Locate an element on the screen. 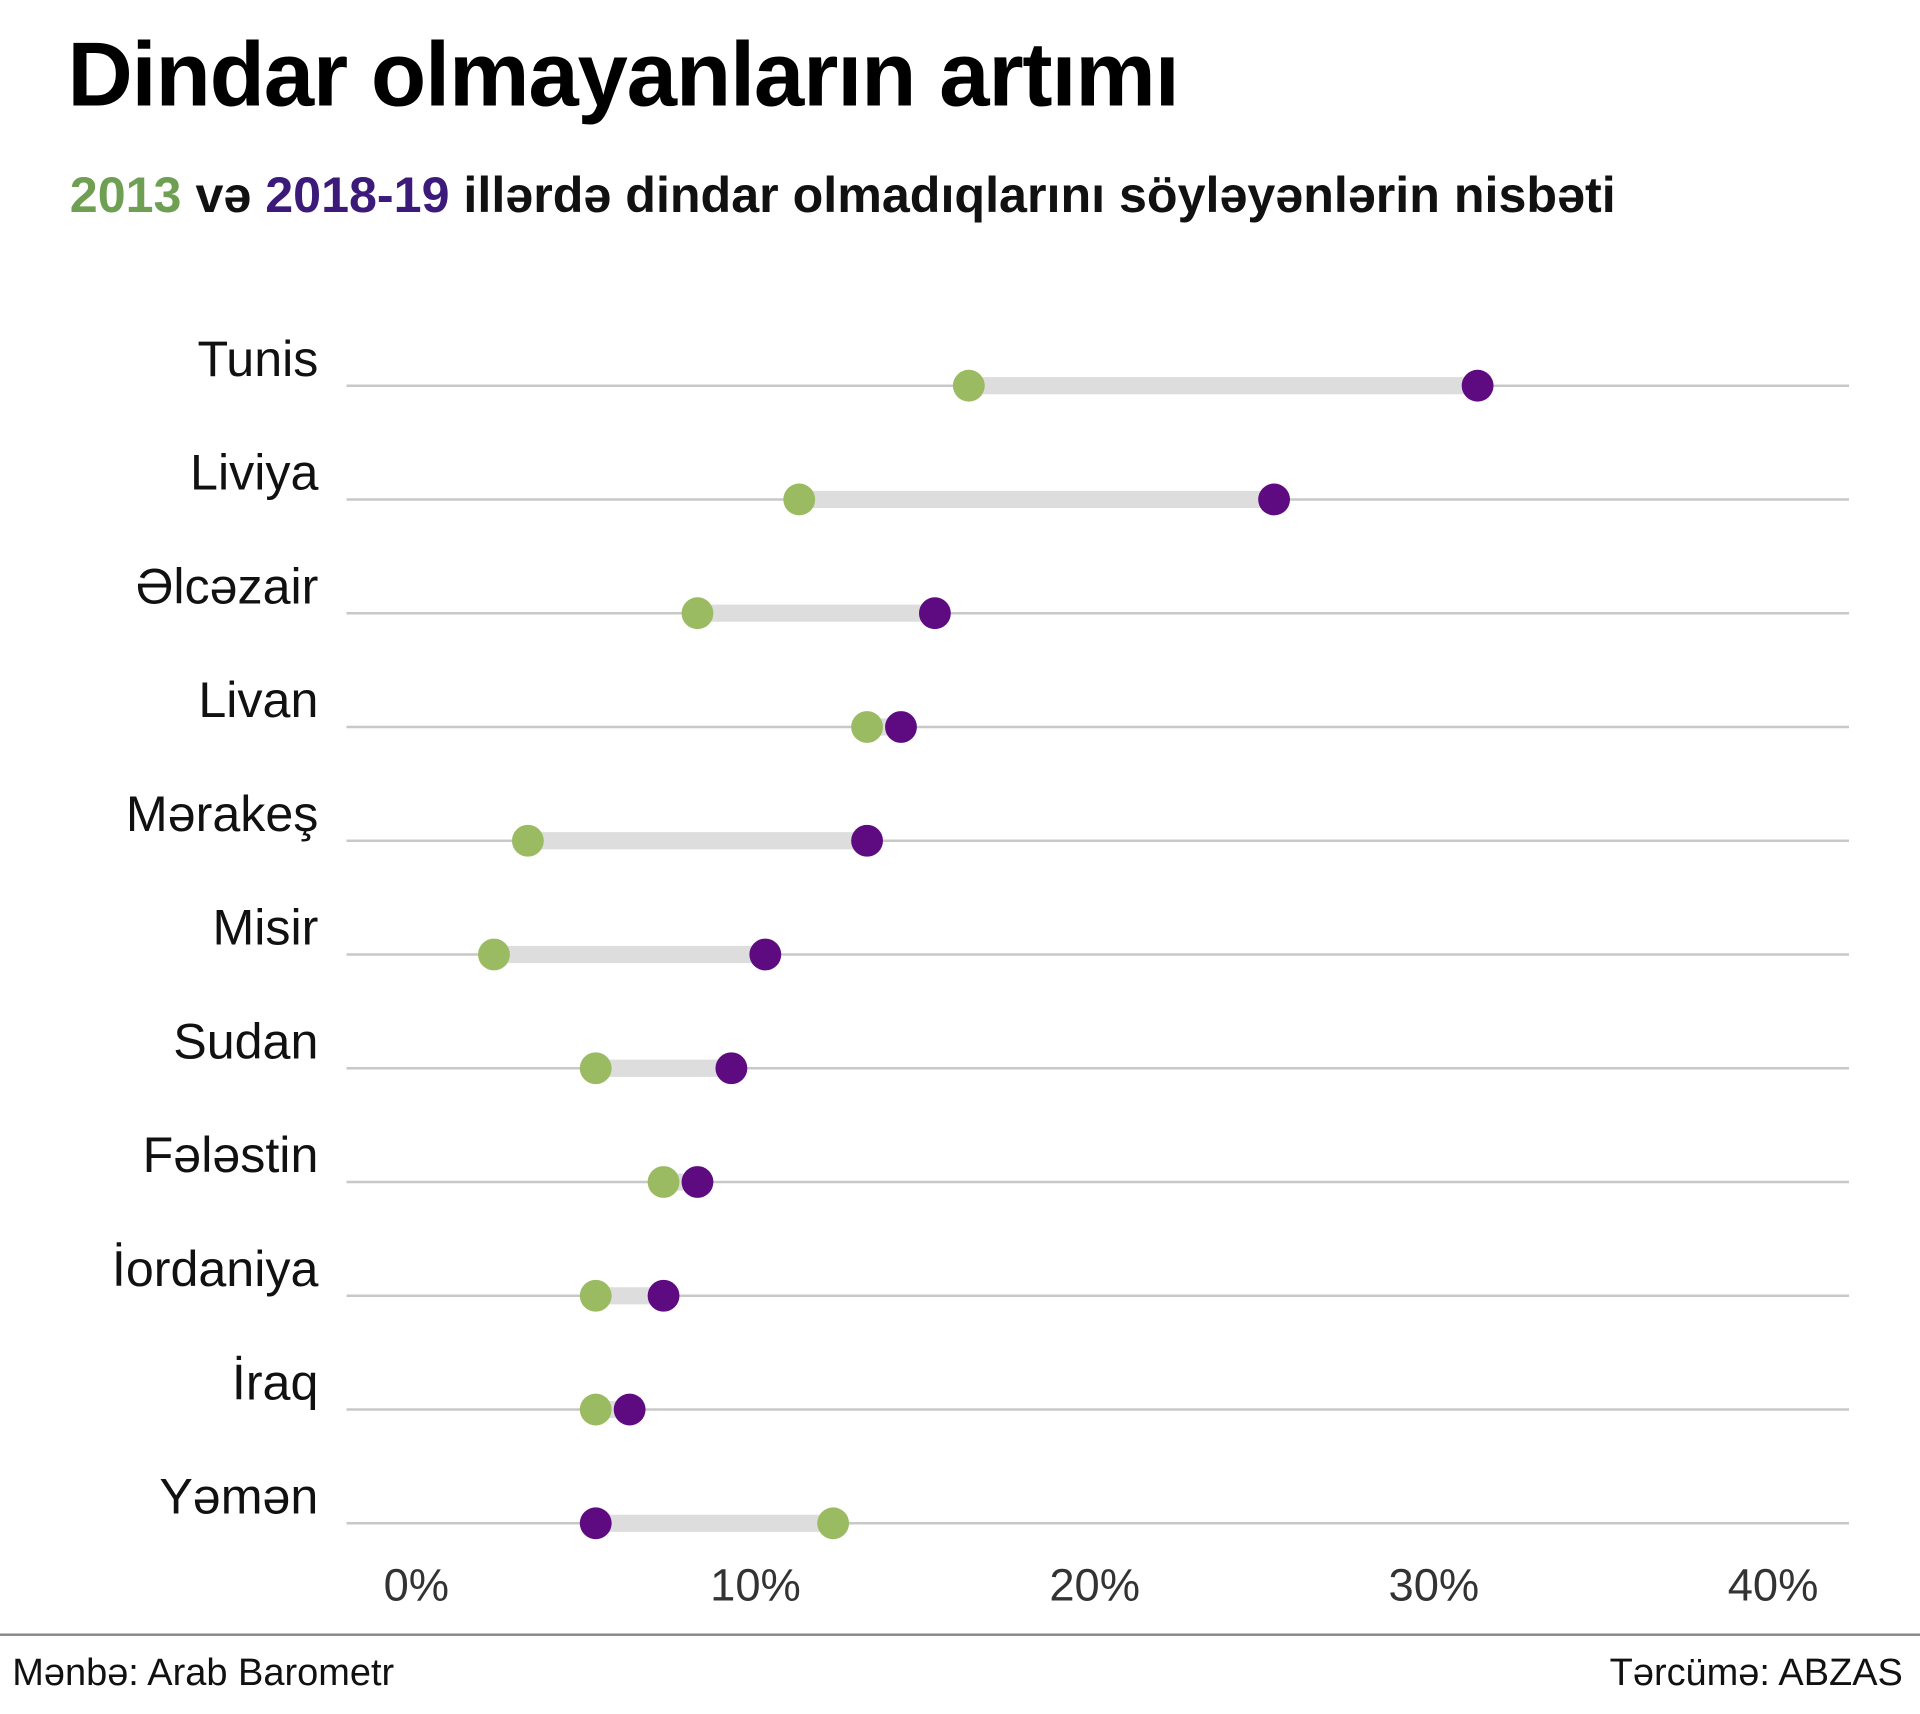  source-note: Mənbə: Arab Barometr is located at coordinates (203, 1672).